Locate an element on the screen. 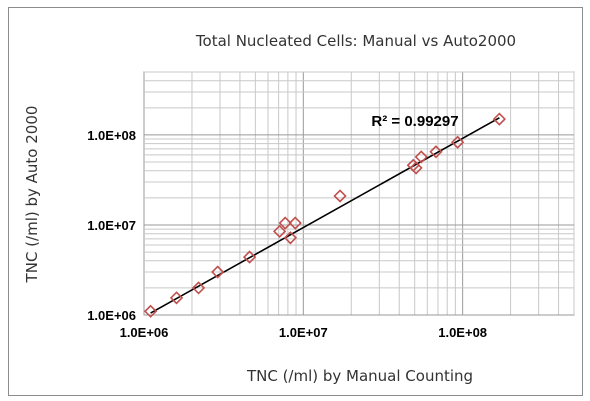 This screenshot has height=401, width=590. y-axis-label: TNC (/ml) by Auto 2000 is located at coordinates (32, 195).